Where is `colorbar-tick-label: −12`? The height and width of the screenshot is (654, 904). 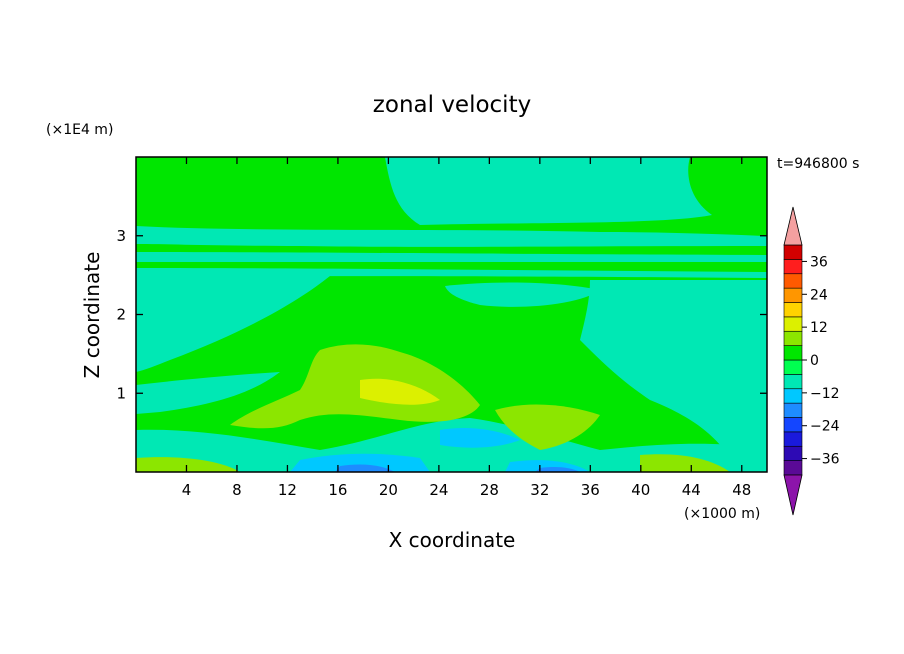 colorbar-tick-label: −12 is located at coordinates (825, 394).